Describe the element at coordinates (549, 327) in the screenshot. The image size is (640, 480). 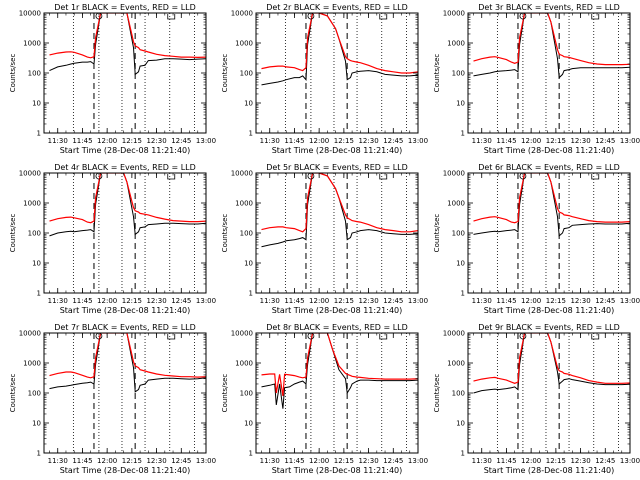
I see `panel-title: Det 9r BLACK = Events, RED = LLD` at that location.